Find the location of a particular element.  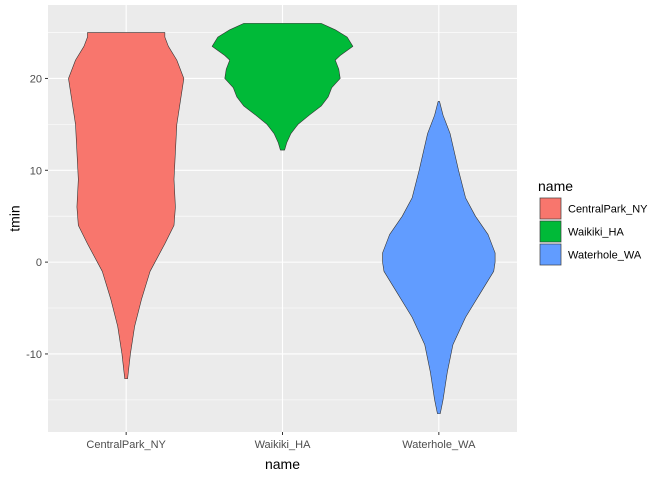

legend-label: Waikiki_HA is located at coordinates (596, 233).